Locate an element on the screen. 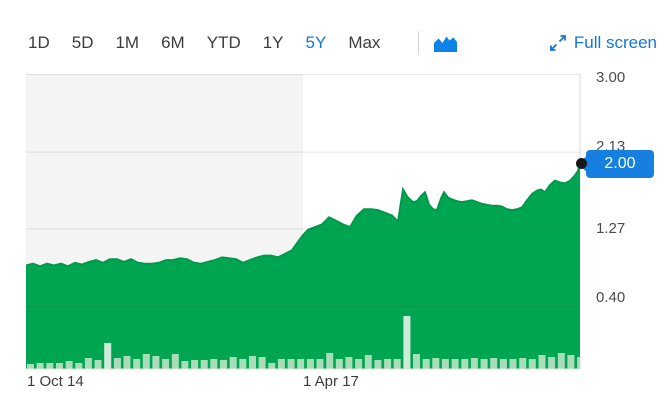 The width and height of the screenshot is (662, 404). range-button-ytd: YTD is located at coordinates (224, 43).